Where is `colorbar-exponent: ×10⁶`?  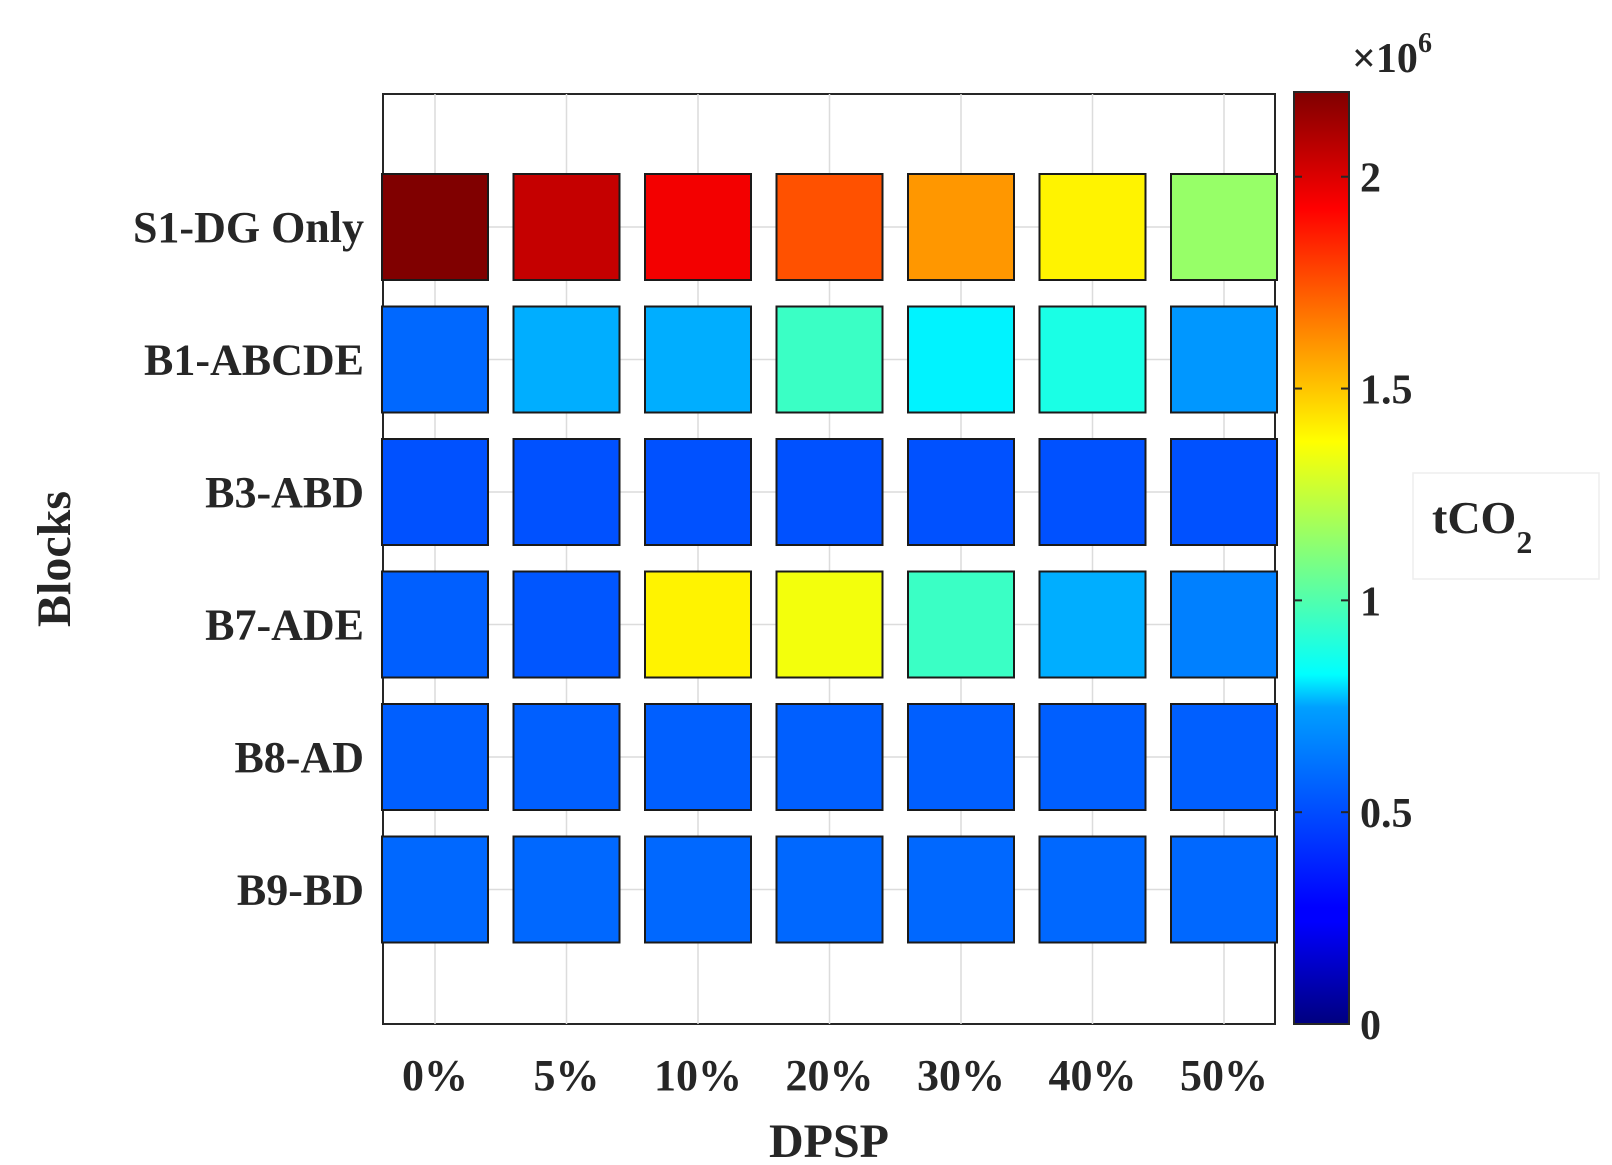 colorbar-exponent: ×10⁶ is located at coordinates (1392, 55).